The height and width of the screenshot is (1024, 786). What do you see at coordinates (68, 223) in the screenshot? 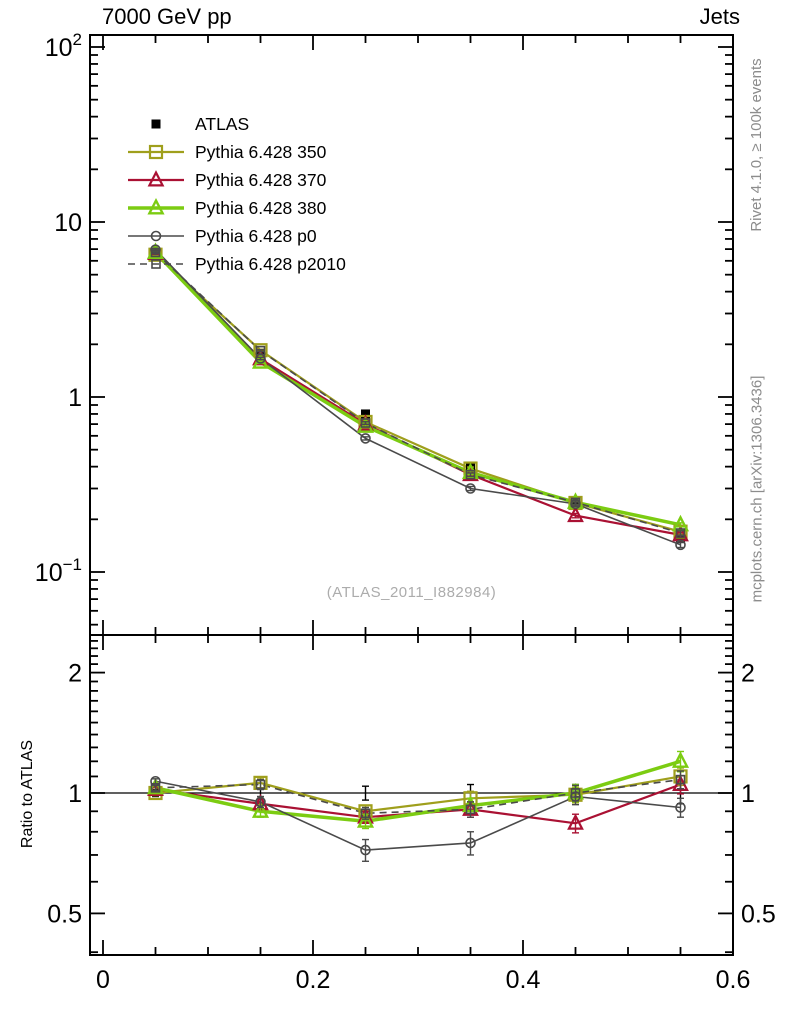
I see `svg-text: 10` at bounding box center [68, 223].